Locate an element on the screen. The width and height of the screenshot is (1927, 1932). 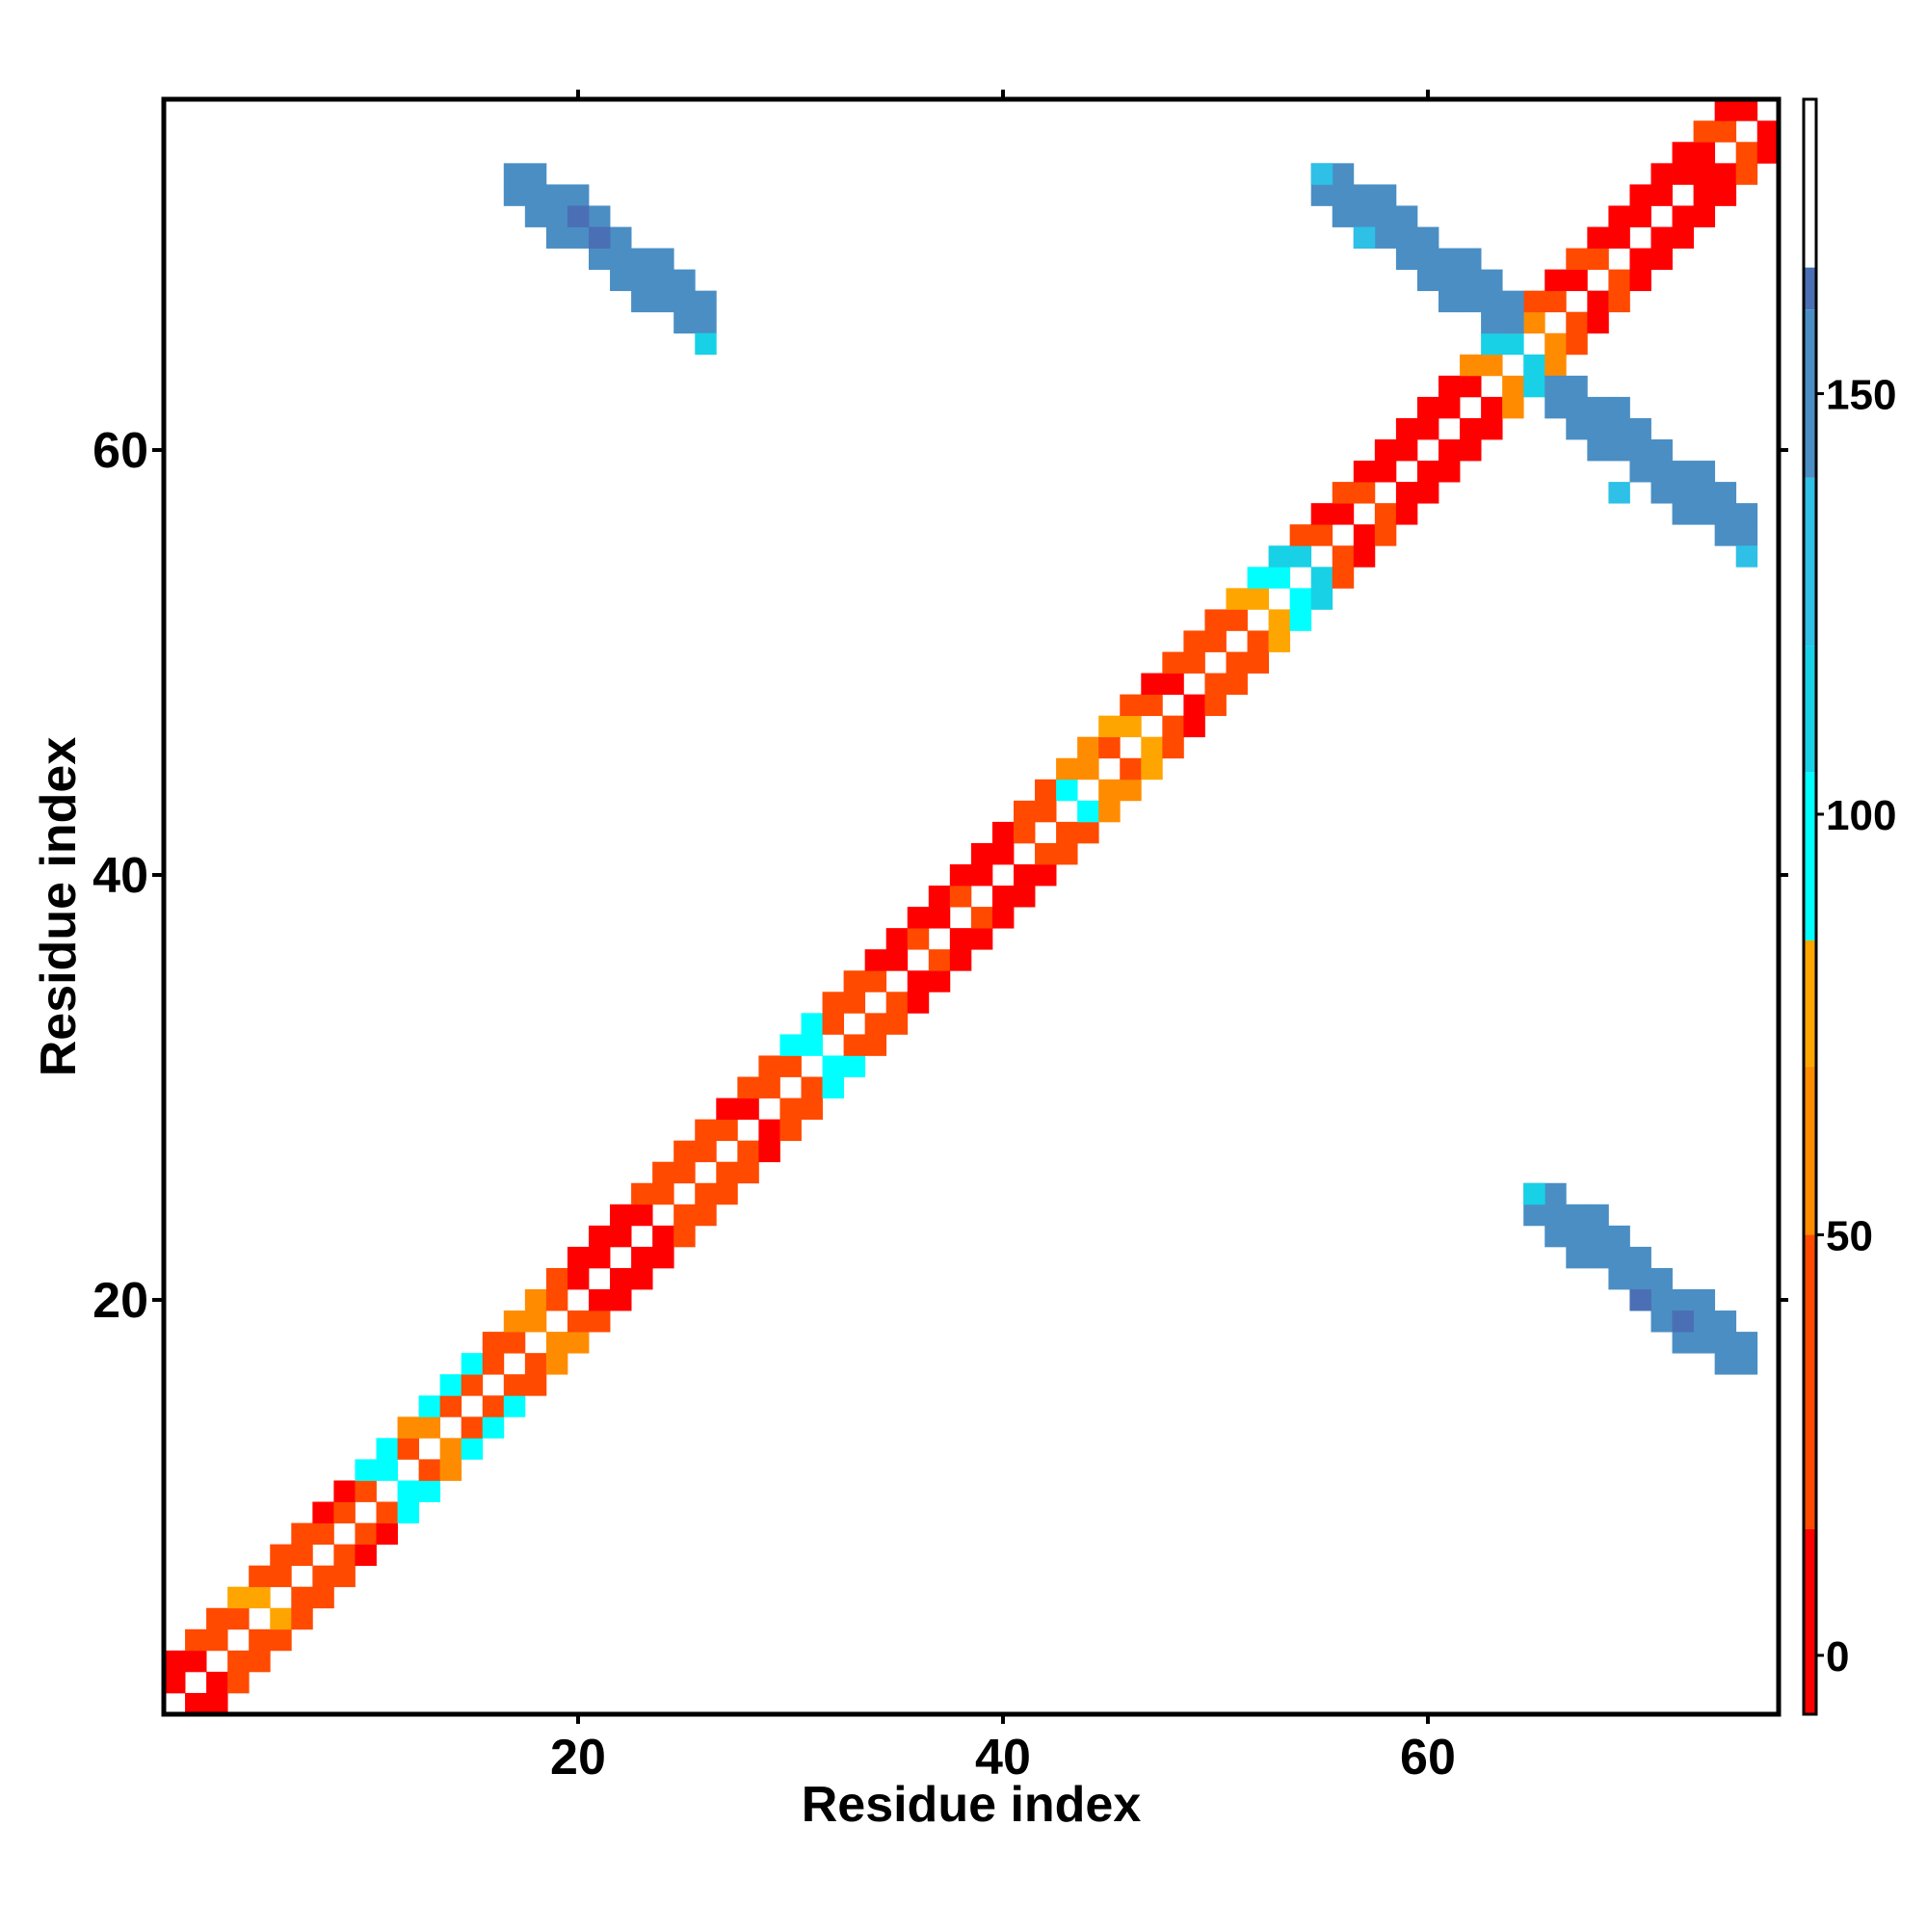
x-tick-label: 40 is located at coordinates (1003, 1758).